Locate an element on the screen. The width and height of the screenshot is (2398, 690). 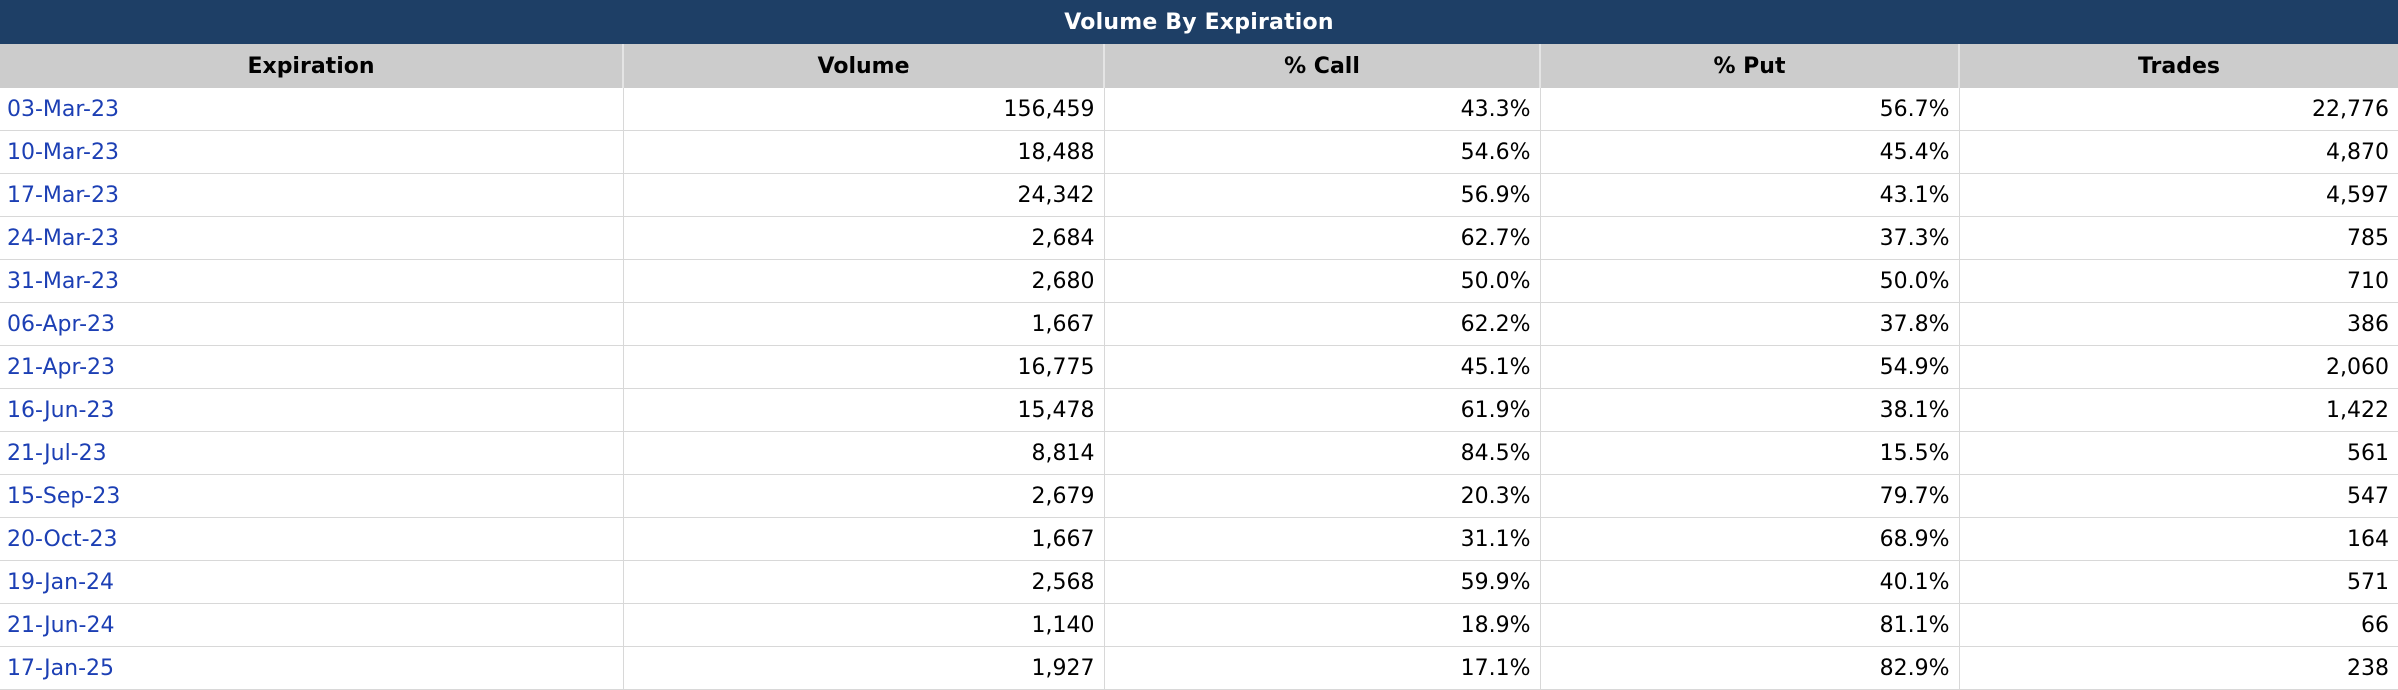
cell-pct-call: 61.9% is located at coordinates (1322, 410).